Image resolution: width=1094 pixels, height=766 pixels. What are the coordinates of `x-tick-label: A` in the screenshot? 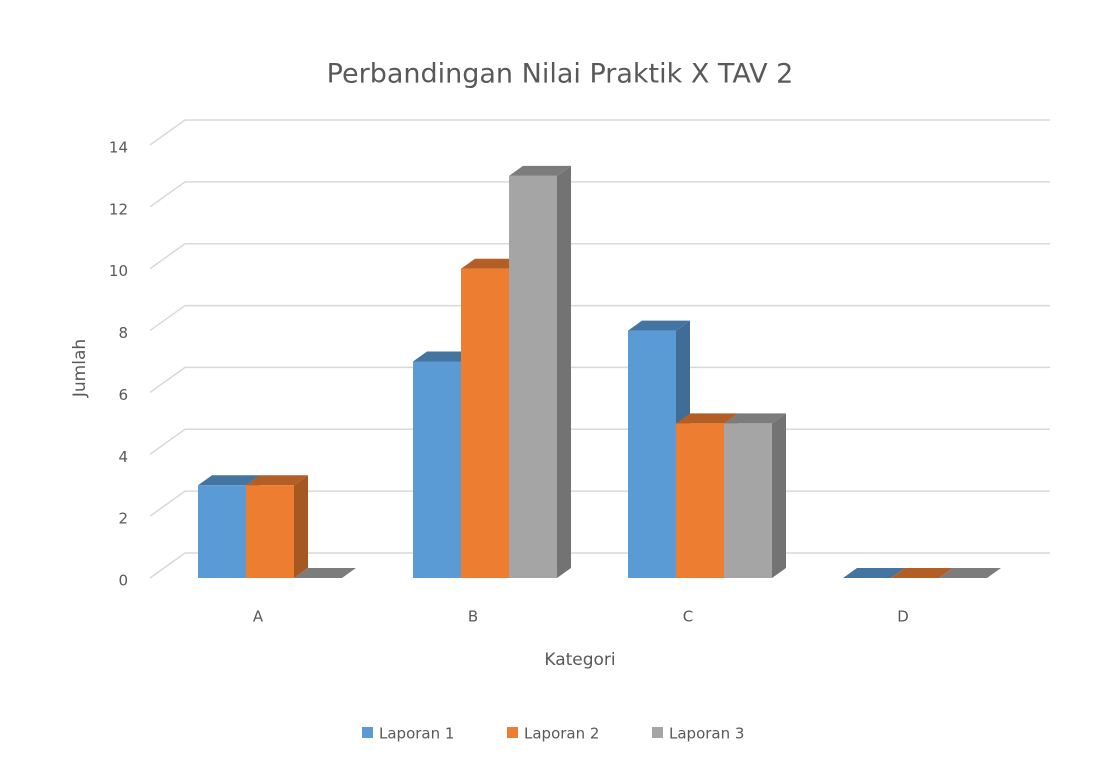 It's located at (258, 617).